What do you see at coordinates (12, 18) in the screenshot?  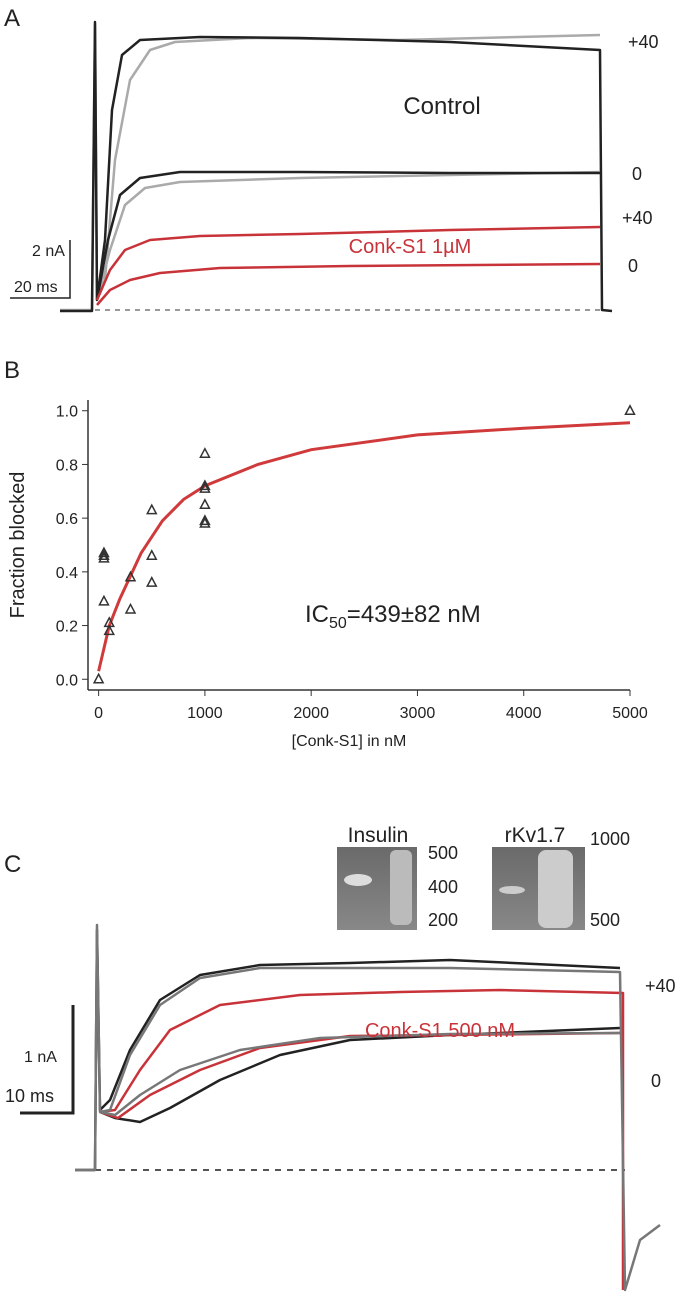 I see `panel-letter: A` at bounding box center [12, 18].